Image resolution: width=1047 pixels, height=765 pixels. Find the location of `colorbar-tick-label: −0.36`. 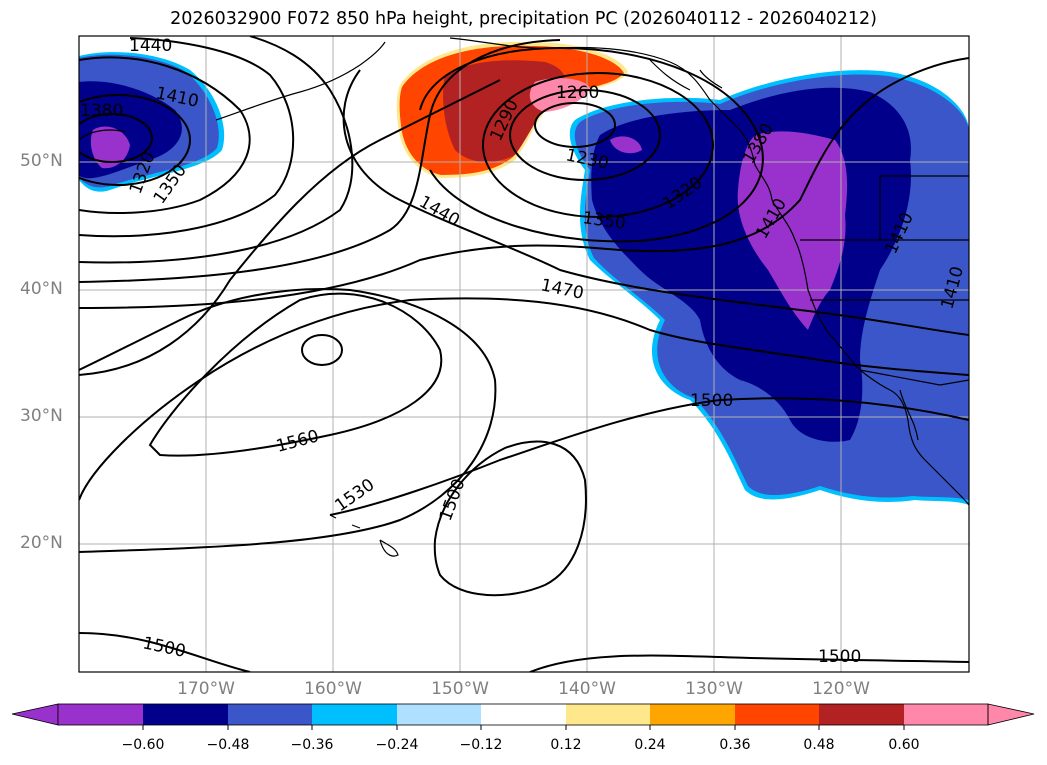

colorbar-tick-label: −0.36 is located at coordinates (312, 745).